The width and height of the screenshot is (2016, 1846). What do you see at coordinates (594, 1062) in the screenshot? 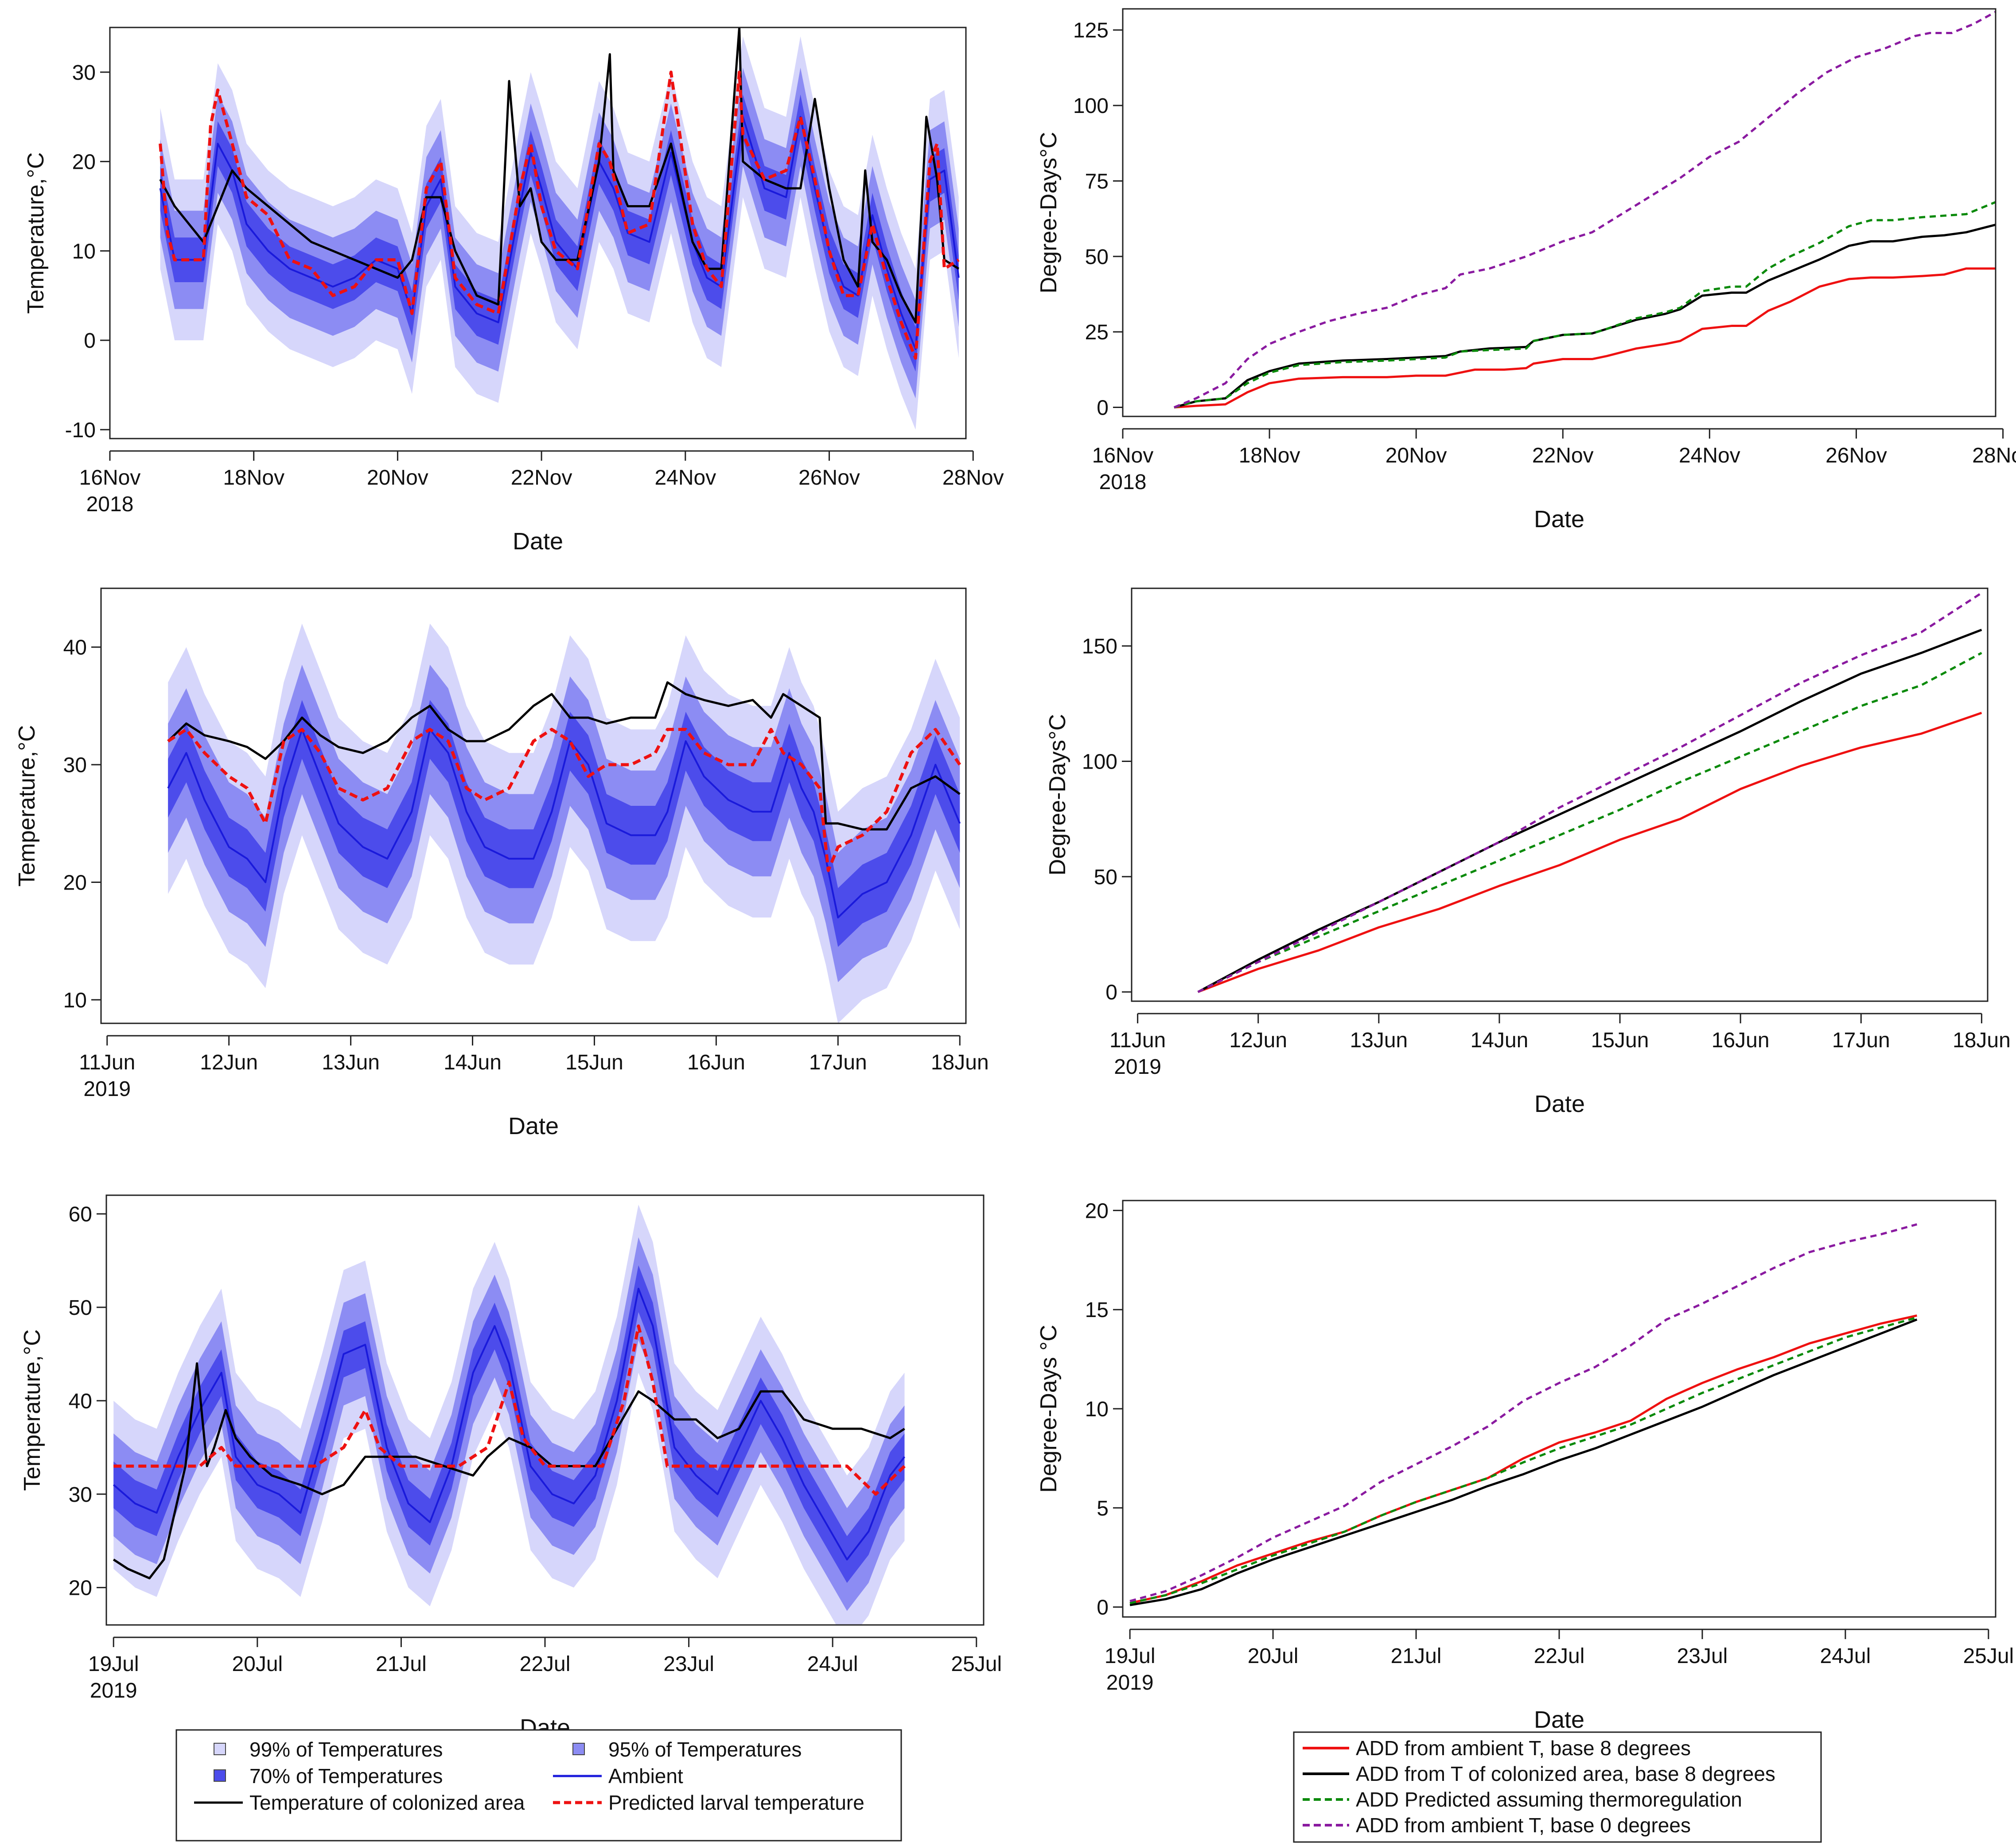
I see `x-tick-label: 15Jun` at bounding box center [594, 1062].